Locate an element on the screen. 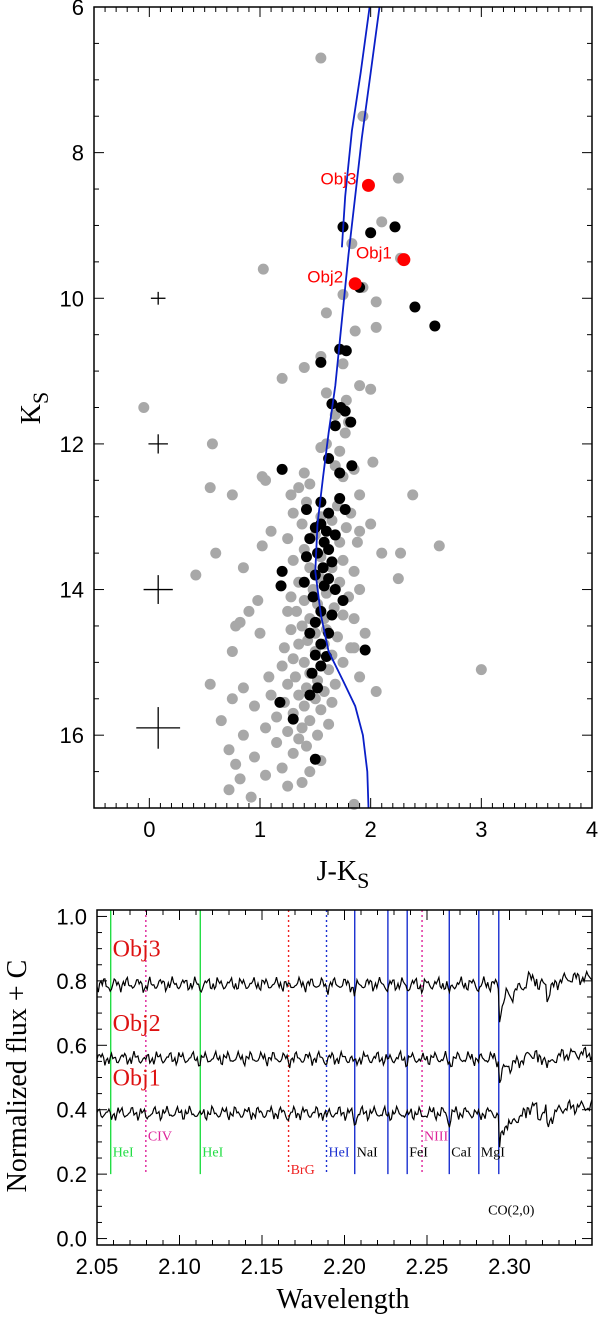 This screenshot has width=600, height=1319. cmd-x-tick-label: 1 is located at coordinates (260, 829).